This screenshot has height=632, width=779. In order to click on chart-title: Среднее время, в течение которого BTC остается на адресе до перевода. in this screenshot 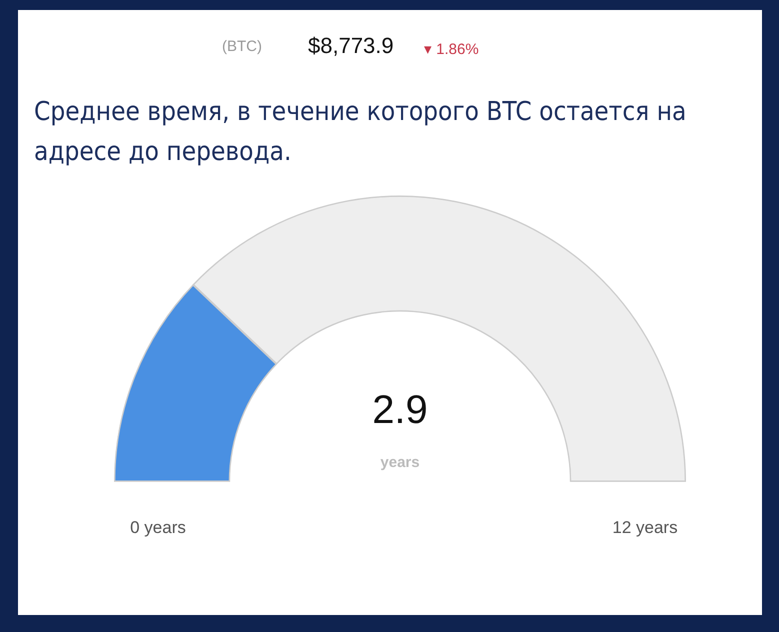, I will do `click(361, 132)`.